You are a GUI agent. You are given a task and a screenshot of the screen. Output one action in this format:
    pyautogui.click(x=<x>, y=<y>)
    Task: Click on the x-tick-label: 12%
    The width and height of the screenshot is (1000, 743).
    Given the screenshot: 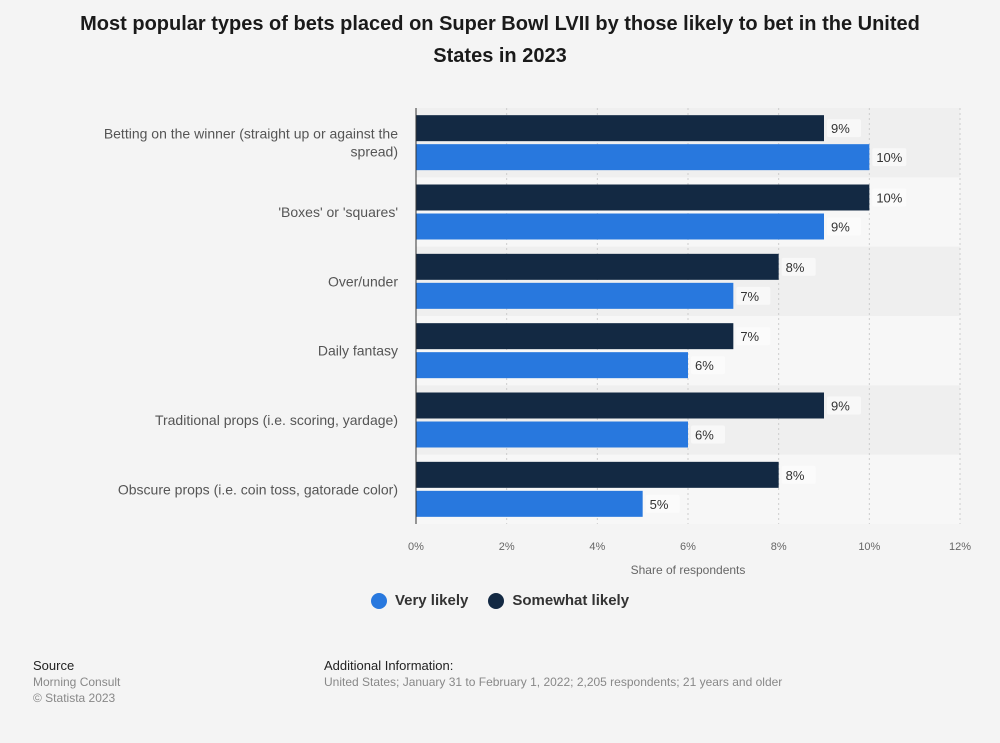 What is the action you would take?
    pyautogui.click(x=960, y=547)
    